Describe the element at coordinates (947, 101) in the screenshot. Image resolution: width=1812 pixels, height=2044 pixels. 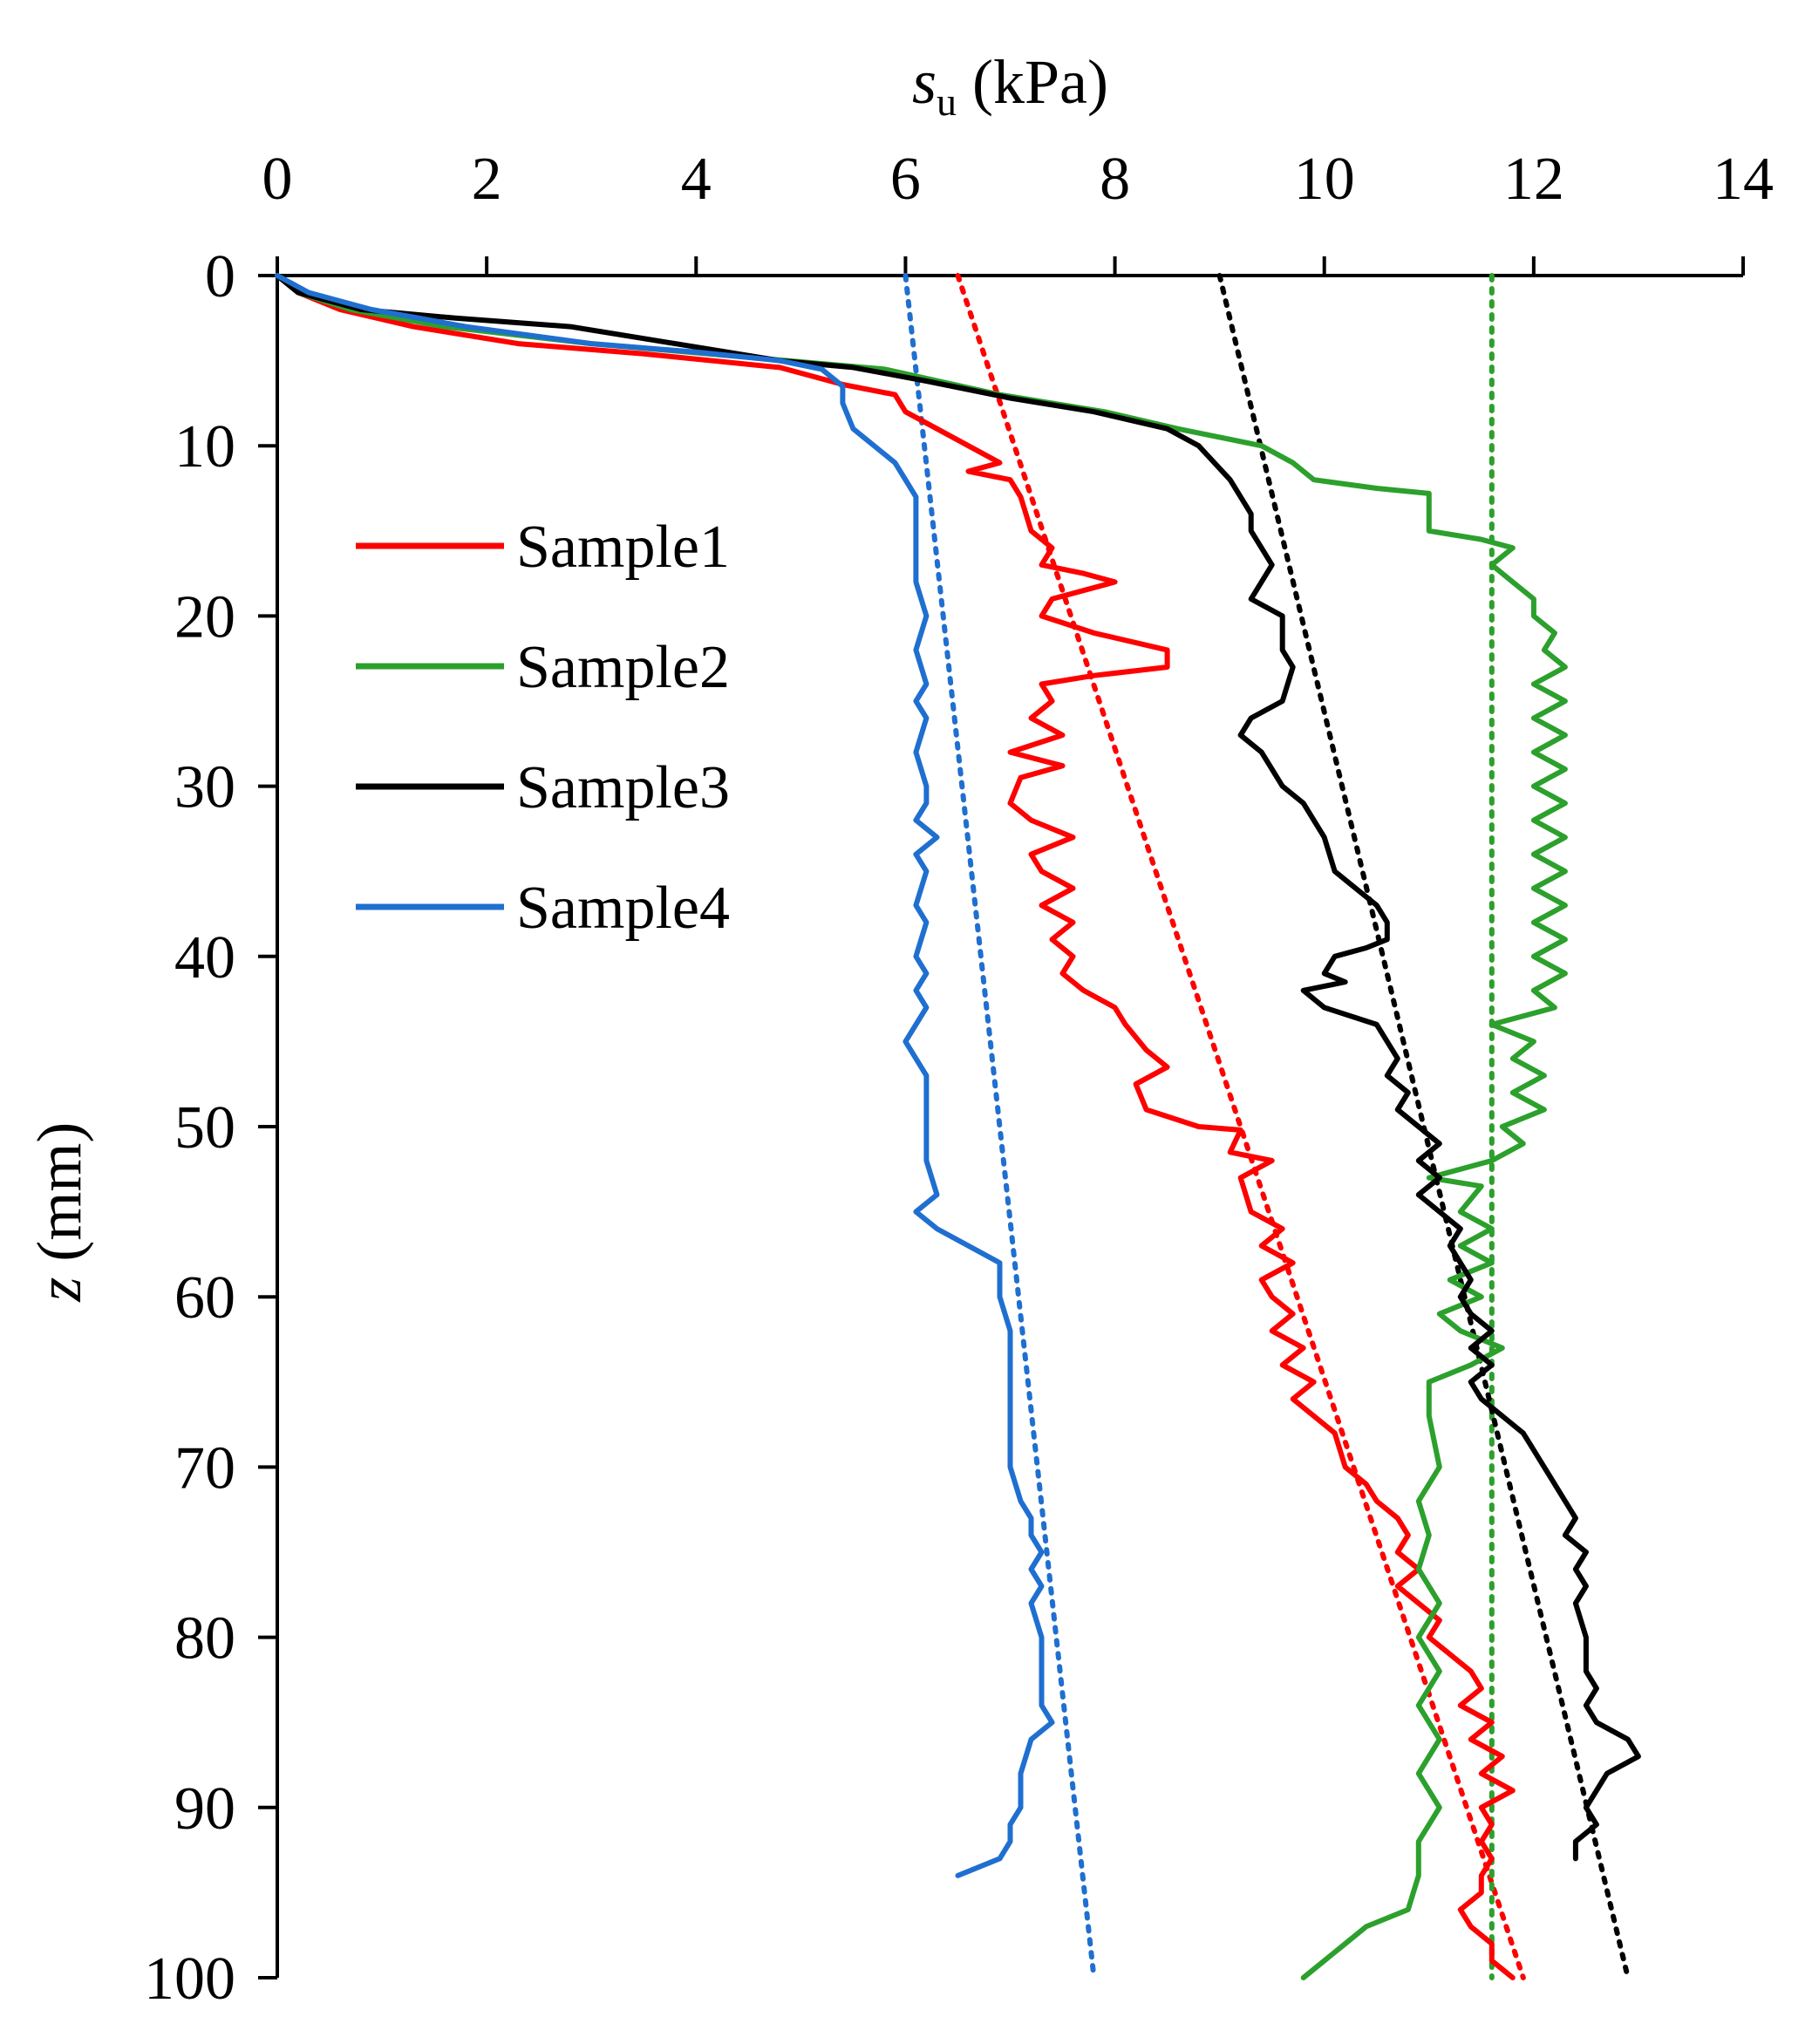
I see `x-axis-sub: u` at that location.